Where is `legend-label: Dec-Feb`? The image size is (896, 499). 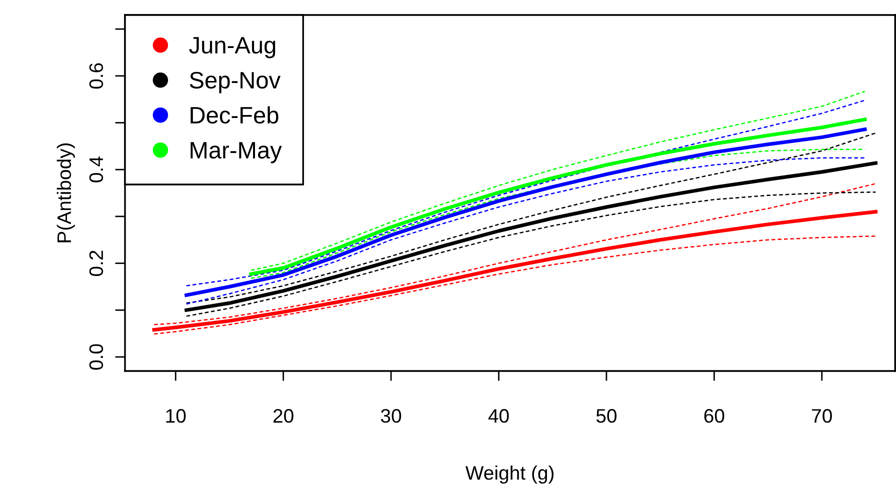
legend-label: Dec-Feb is located at coordinates (234, 115).